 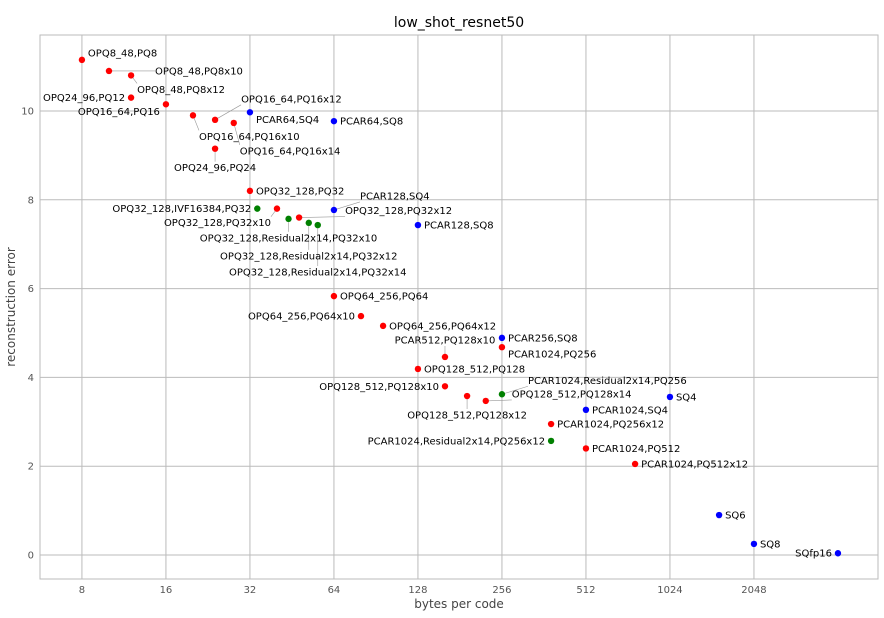 What do you see at coordinates (753, 590) in the screenshot?
I see `x-tick-label: 2048` at bounding box center [753, 590].